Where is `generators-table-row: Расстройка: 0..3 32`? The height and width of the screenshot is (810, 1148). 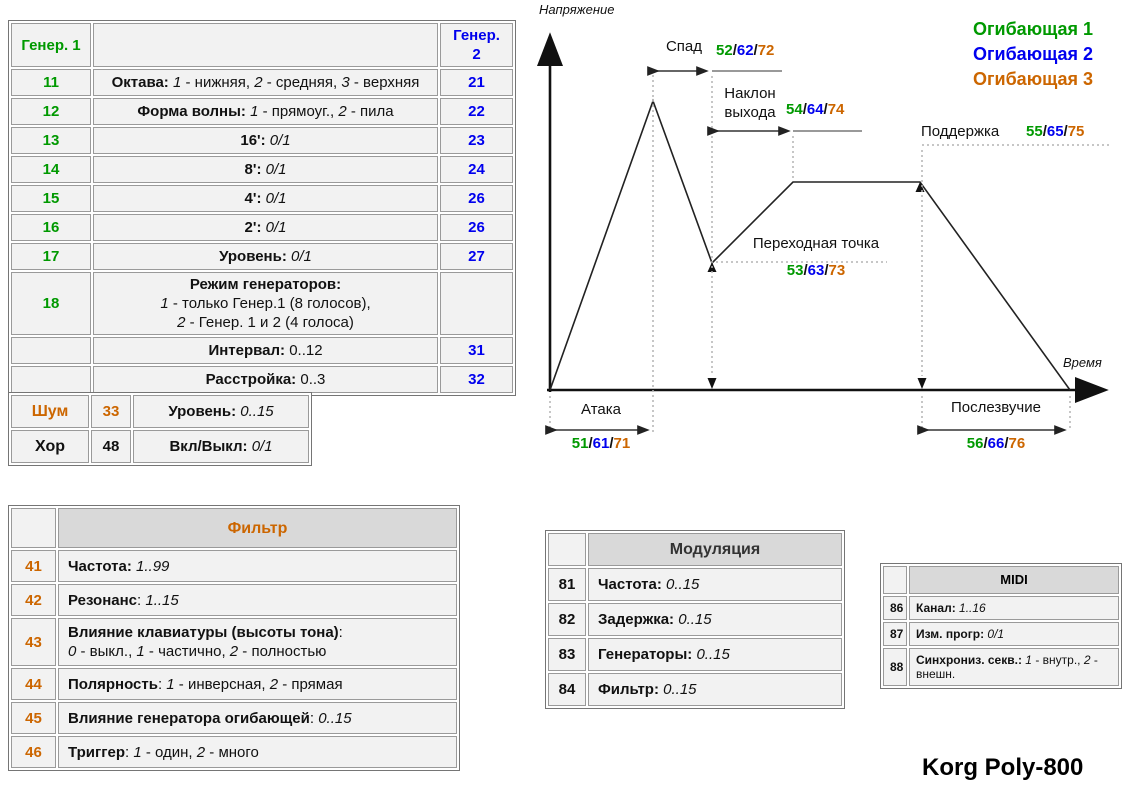 generators-table-row: Расстройка: 0..3 32 is located at coordinates (262, 379).